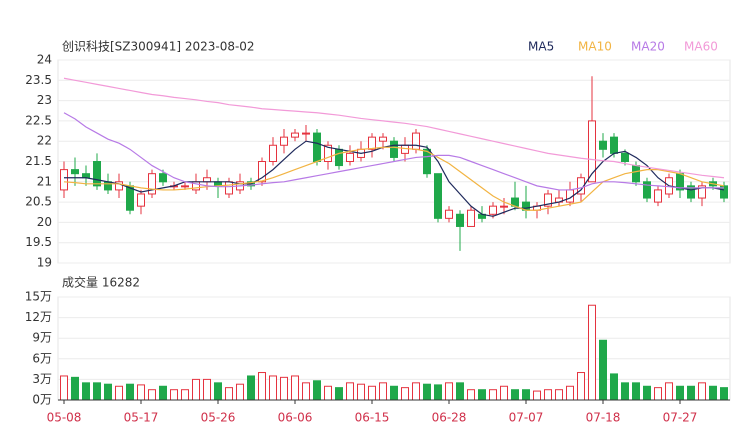  Describe the element at coordinates (372, 418) in the screenshot. I see `x-tick-label: 06-15` at that location.